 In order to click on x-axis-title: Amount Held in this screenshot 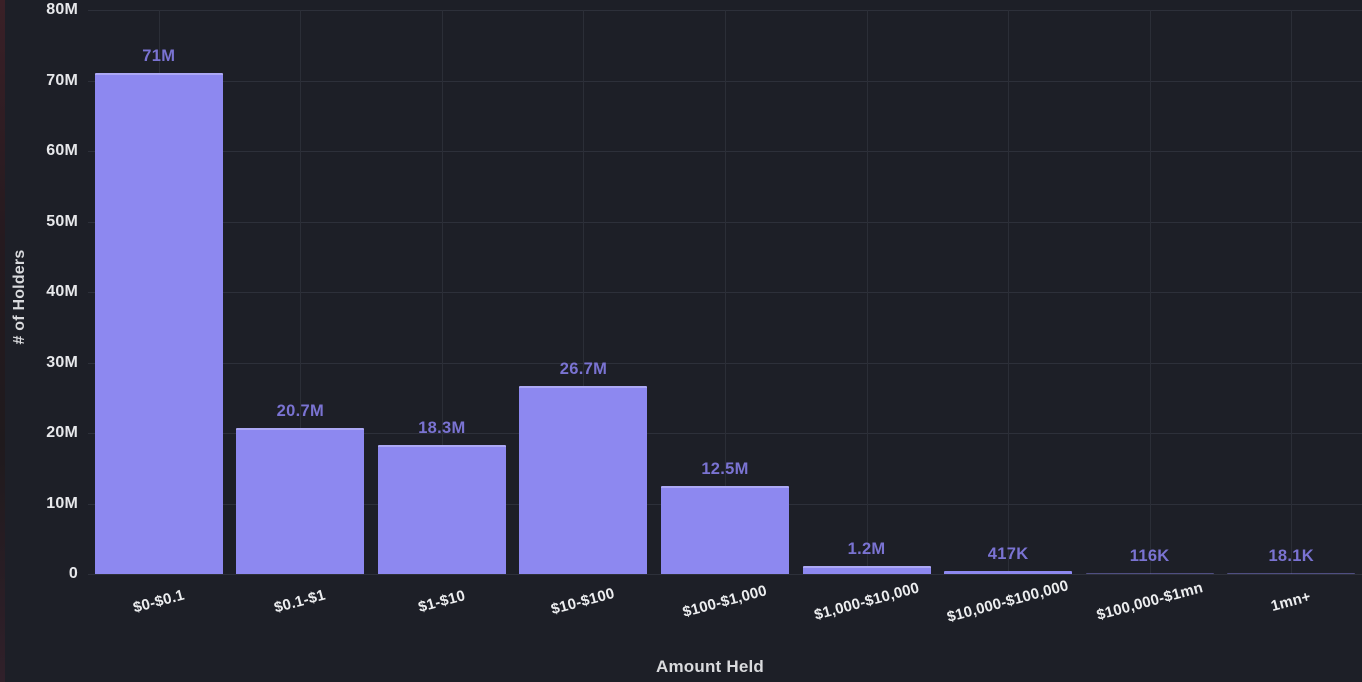, I will do `click(710, 666)`.